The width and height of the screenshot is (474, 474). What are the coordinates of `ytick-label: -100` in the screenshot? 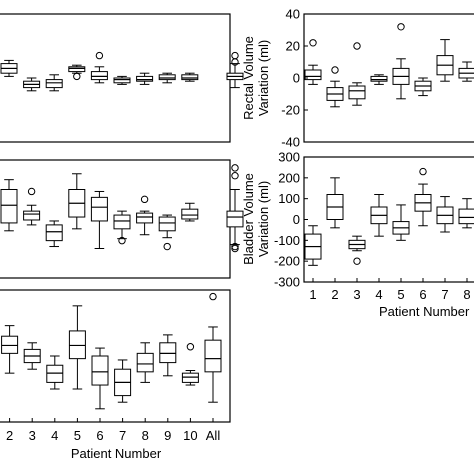 It's located at (287, 240).